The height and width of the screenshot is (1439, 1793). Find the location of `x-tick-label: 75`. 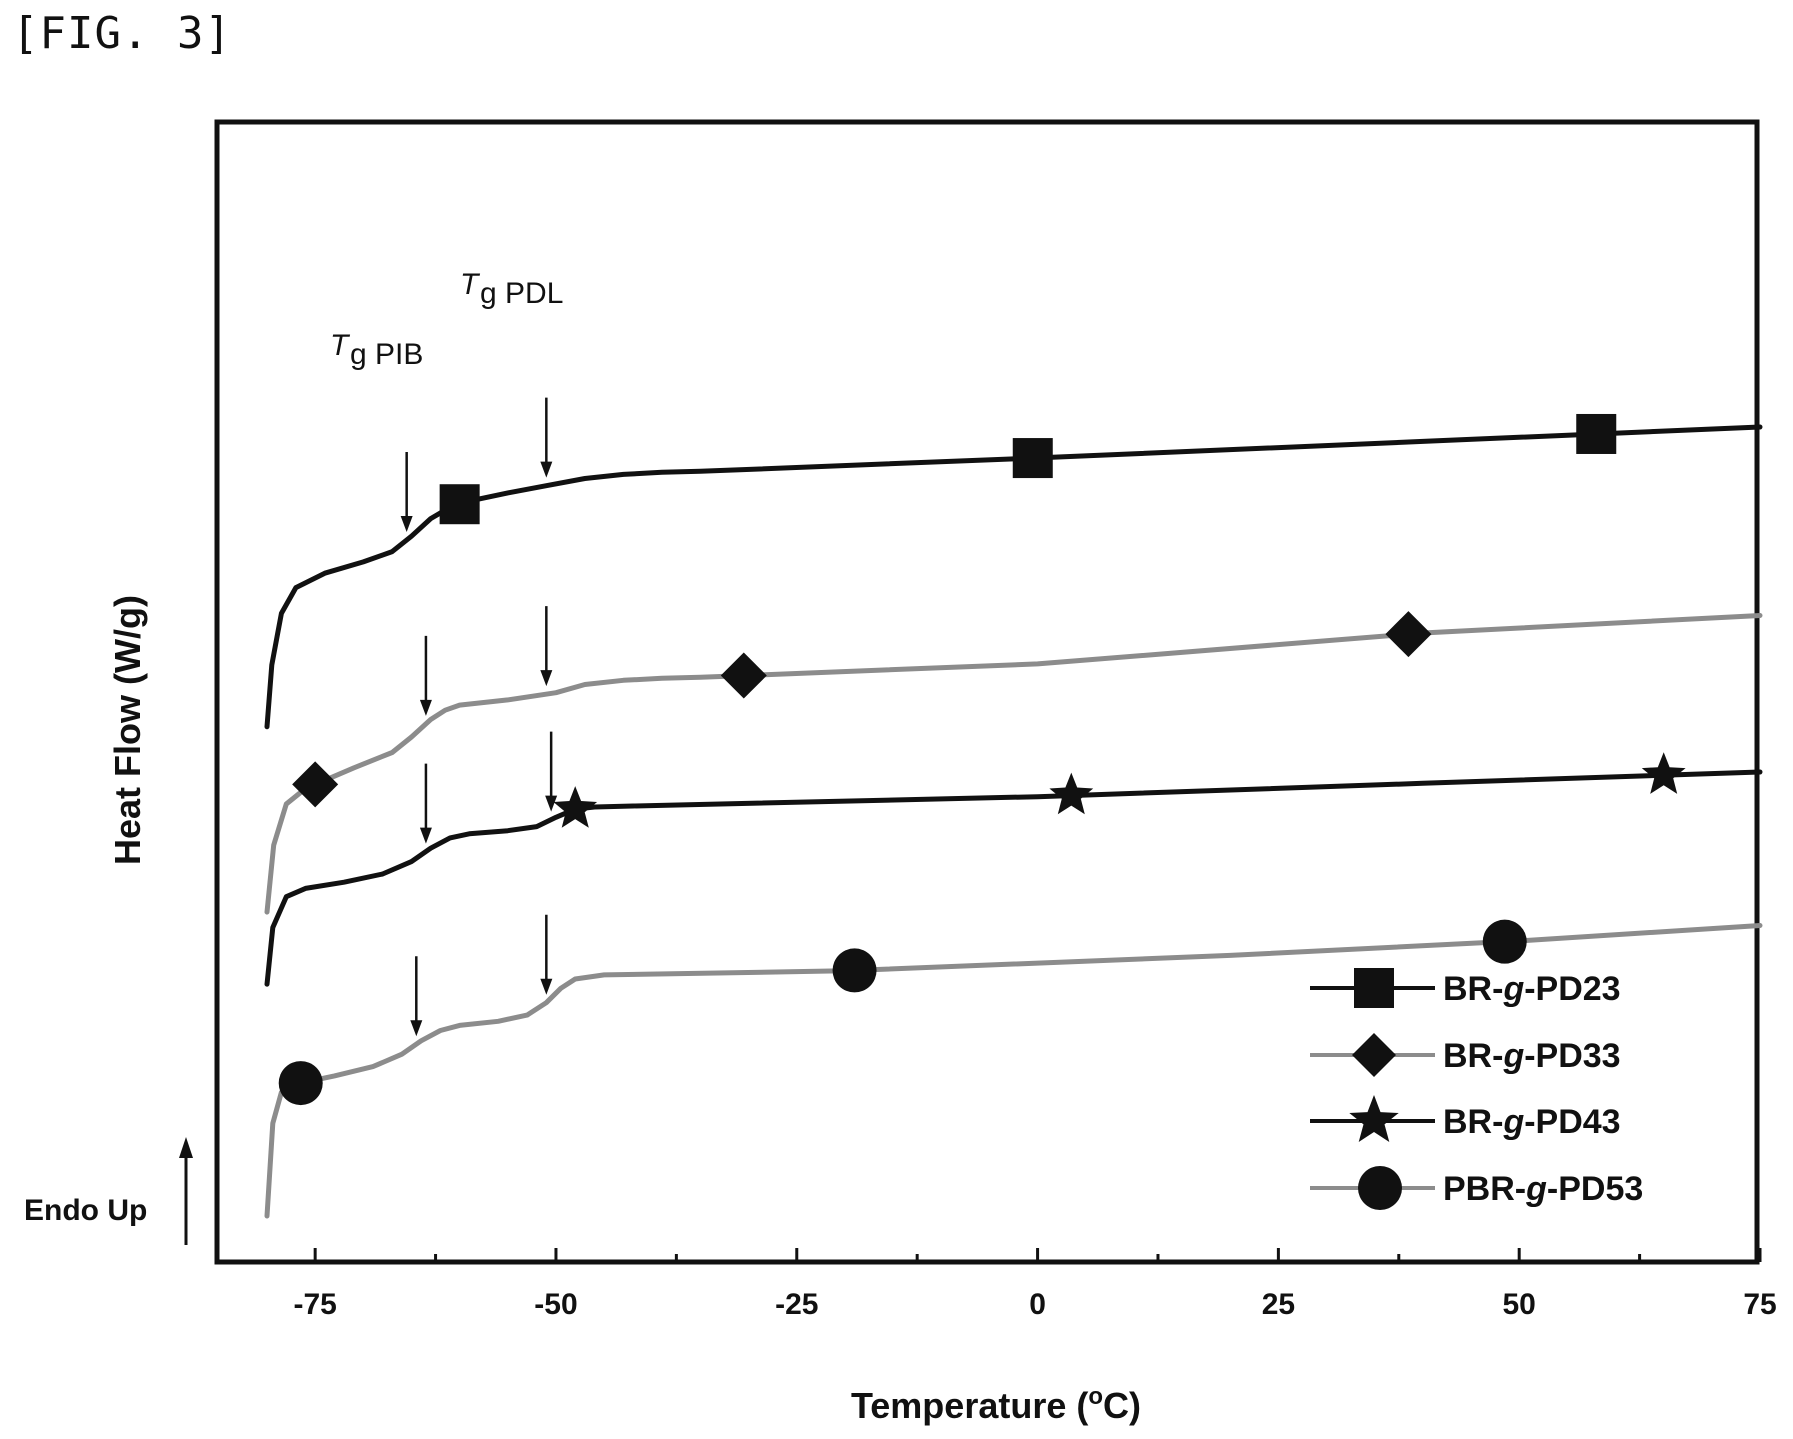

x-tick-label: 75 is located at coordinates (1759, 1304).